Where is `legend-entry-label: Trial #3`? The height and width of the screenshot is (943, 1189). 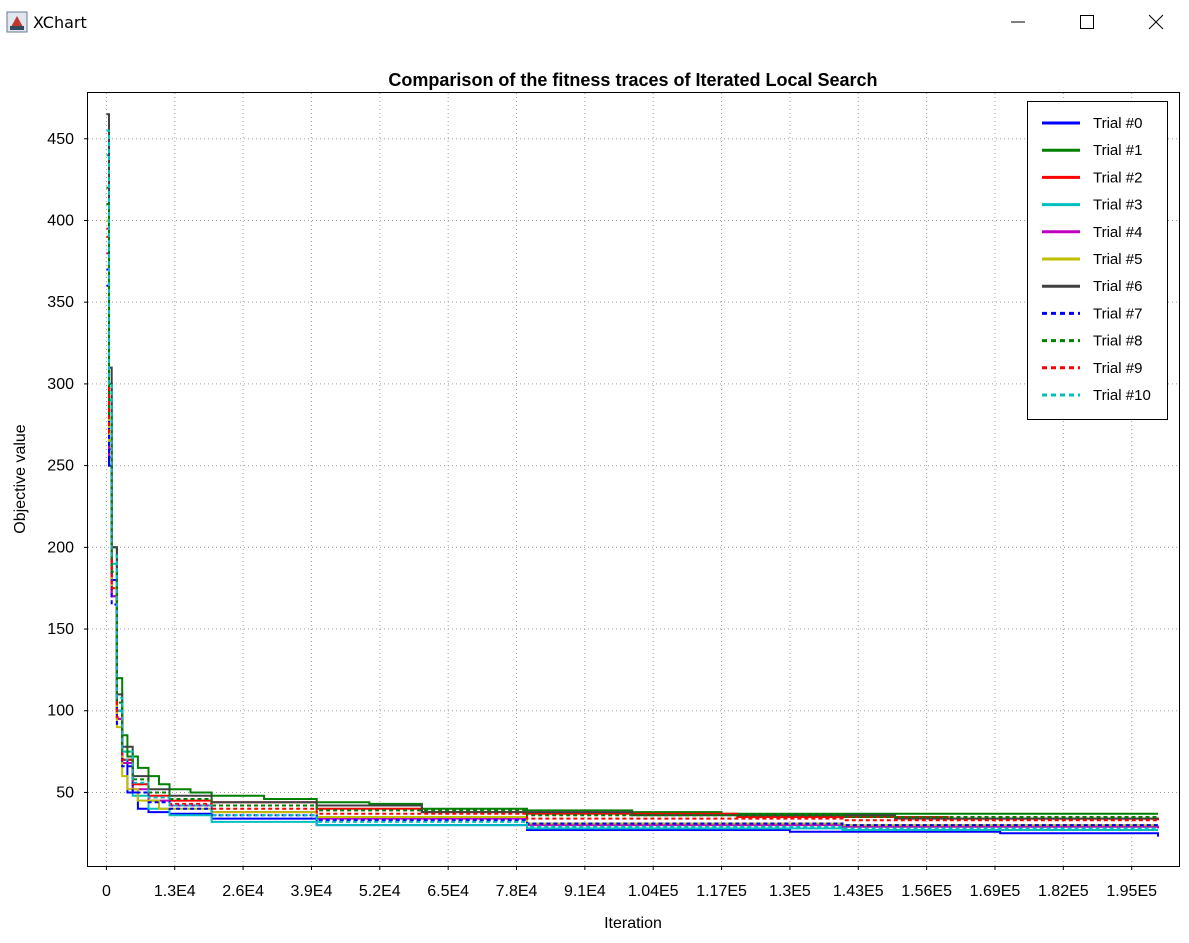
legend-entry-label: Trial #3 is located at coordinates (1117, 205).